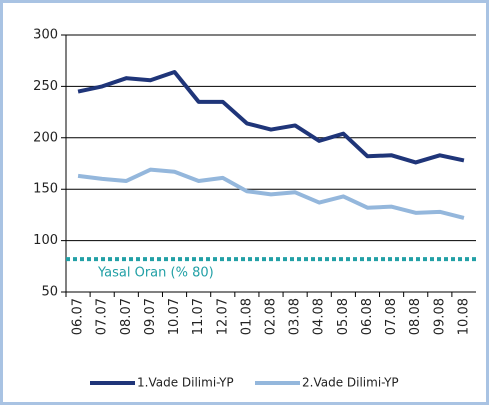 The height and width of the screenshot is (405, 489). I want to click on x-tick-label: 09.07, so click(150, 316).